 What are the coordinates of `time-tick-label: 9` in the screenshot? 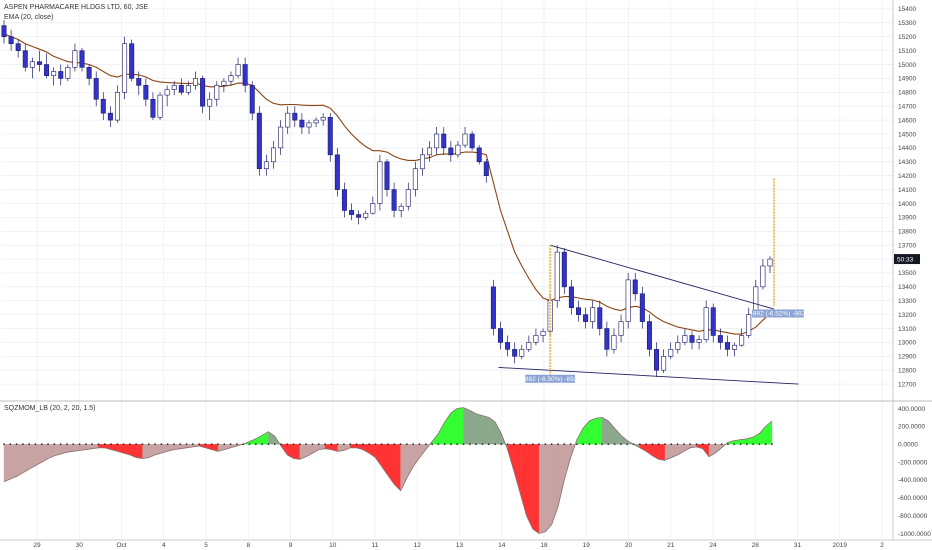 It's located at (291, 545).